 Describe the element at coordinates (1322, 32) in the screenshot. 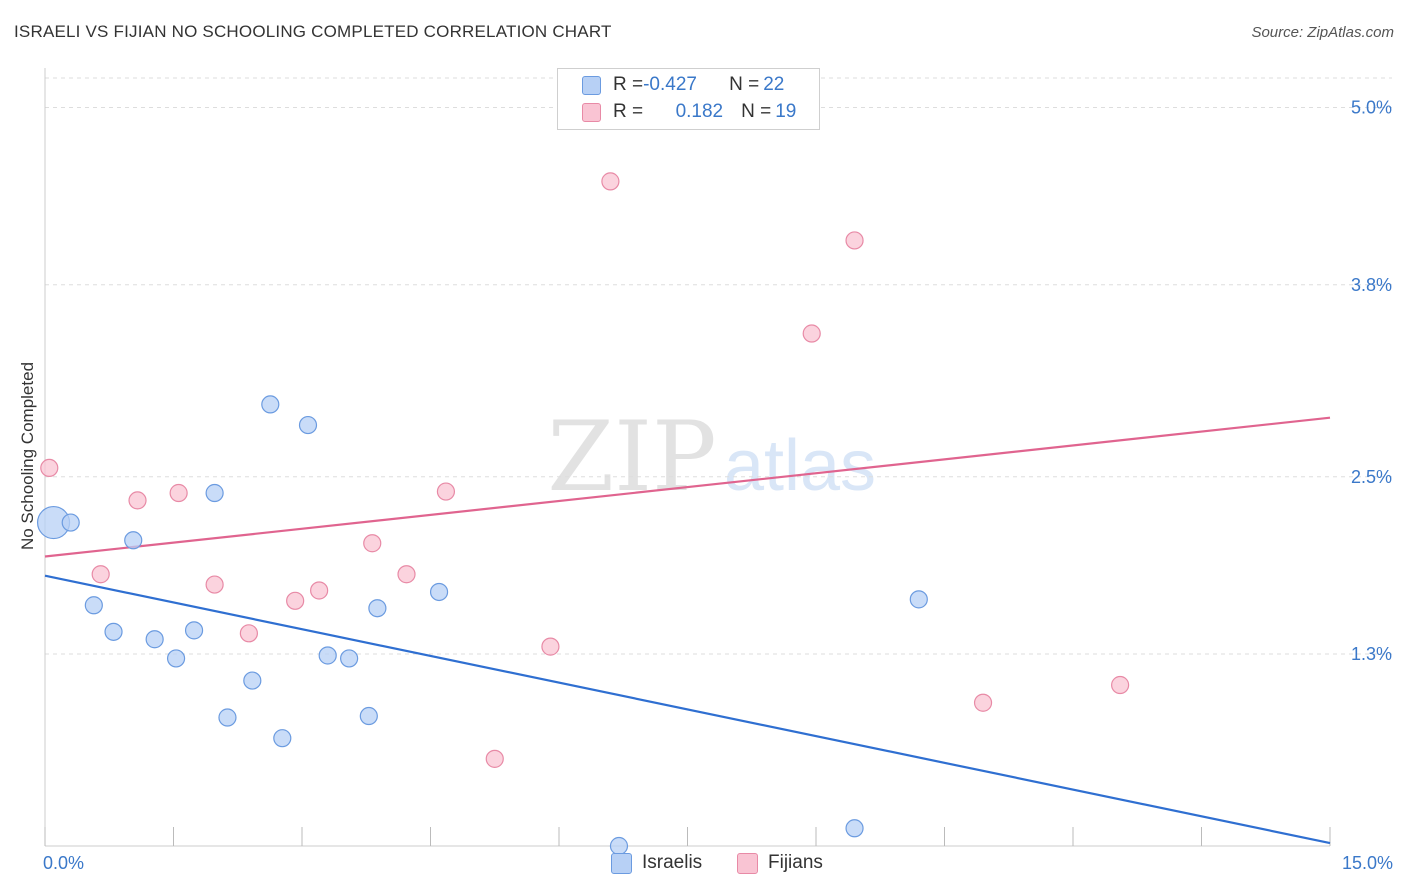

I see `chart-source: Source: ZipAtlas.com` at that location.